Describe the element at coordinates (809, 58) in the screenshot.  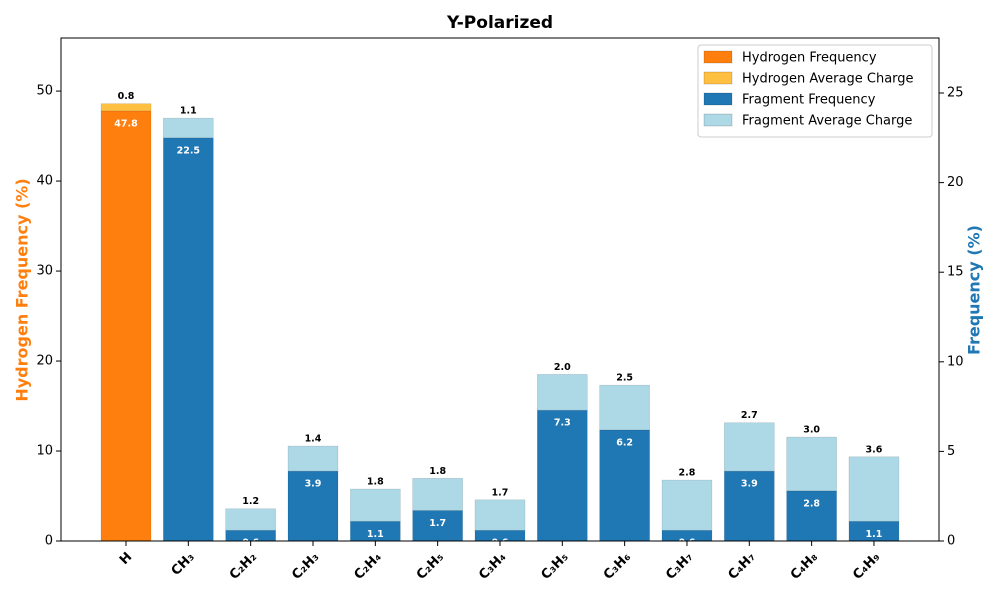
I see `legend-label: Hydrogen Frequency` at that location.